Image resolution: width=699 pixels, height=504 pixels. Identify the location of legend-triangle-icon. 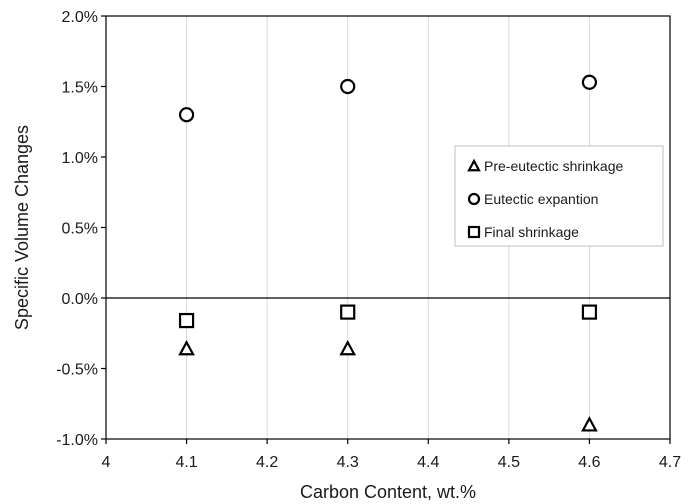
(474, 165).